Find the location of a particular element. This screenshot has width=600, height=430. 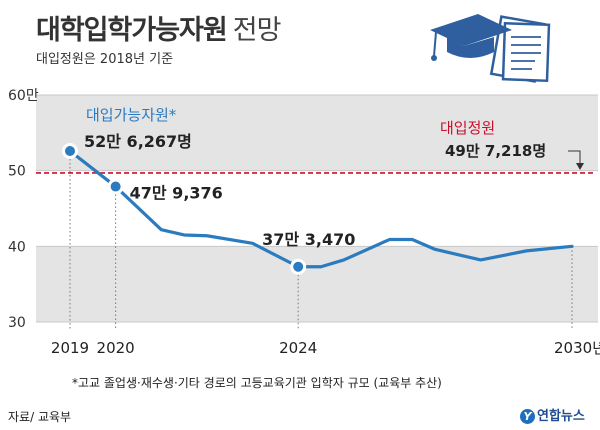

x-tick-label: 2020 is located at coordinates (116, 348).